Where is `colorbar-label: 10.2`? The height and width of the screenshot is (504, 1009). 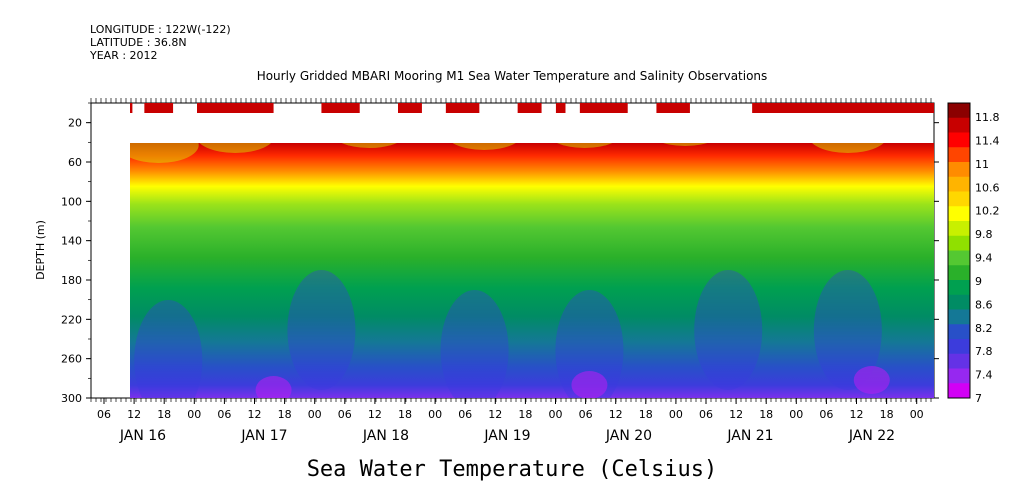 colorbar-label: 10.2 is located at coordinates (987, 211).